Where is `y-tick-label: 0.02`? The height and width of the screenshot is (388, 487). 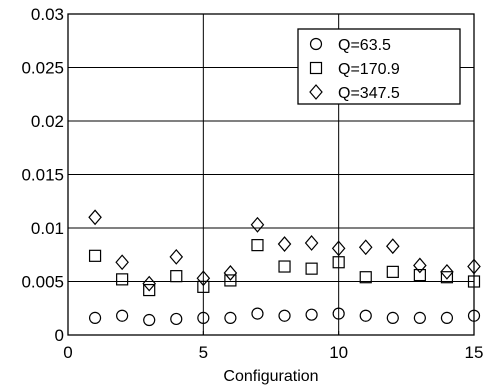 y-tick-label: 0.02 is located at coordinates (47, 121).